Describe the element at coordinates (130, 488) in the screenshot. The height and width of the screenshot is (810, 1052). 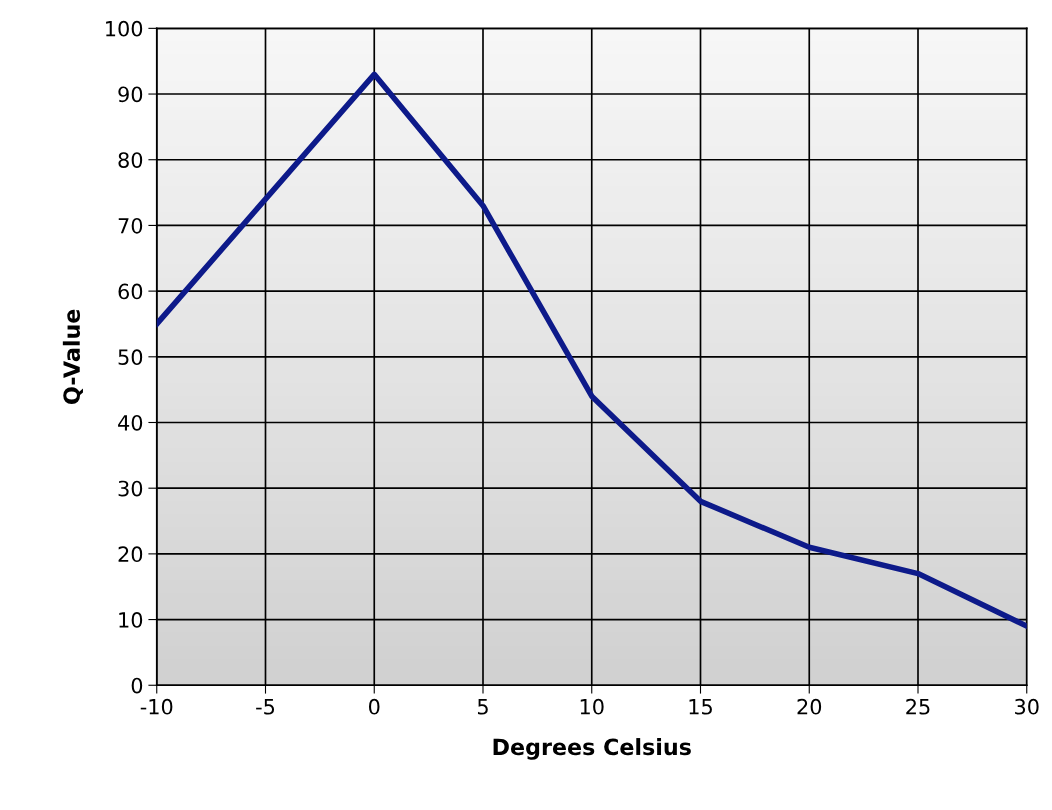
I see `y-tick-label: 30` at that location.